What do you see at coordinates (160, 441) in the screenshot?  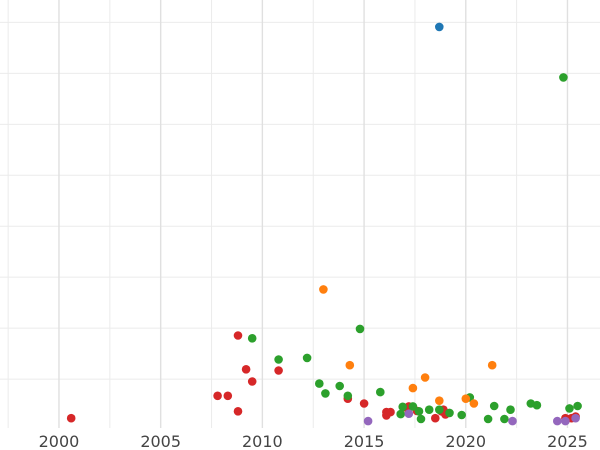 I see `x-tick-label-2005: 2005` at bounding box center [160, 441].